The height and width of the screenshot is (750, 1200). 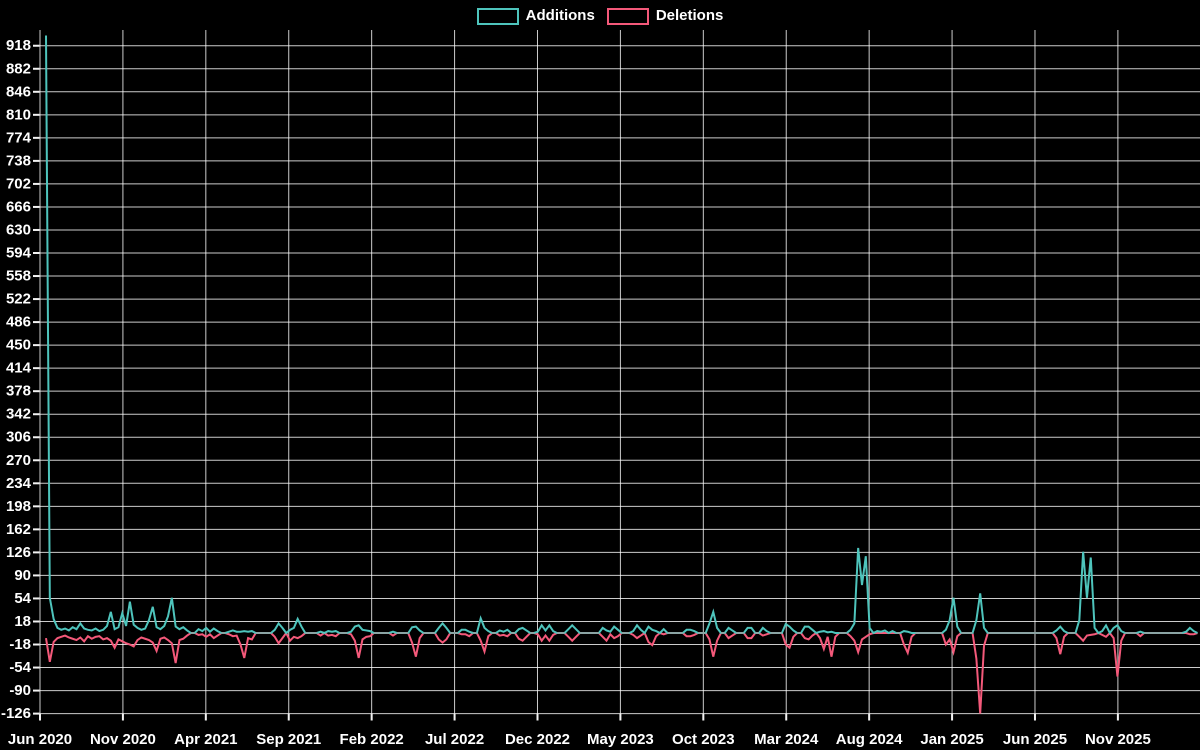 What do you see at coordinates (18, 345) in the screenshot?
I see `y-tick-label: 450` at bounding box center [18, 345].